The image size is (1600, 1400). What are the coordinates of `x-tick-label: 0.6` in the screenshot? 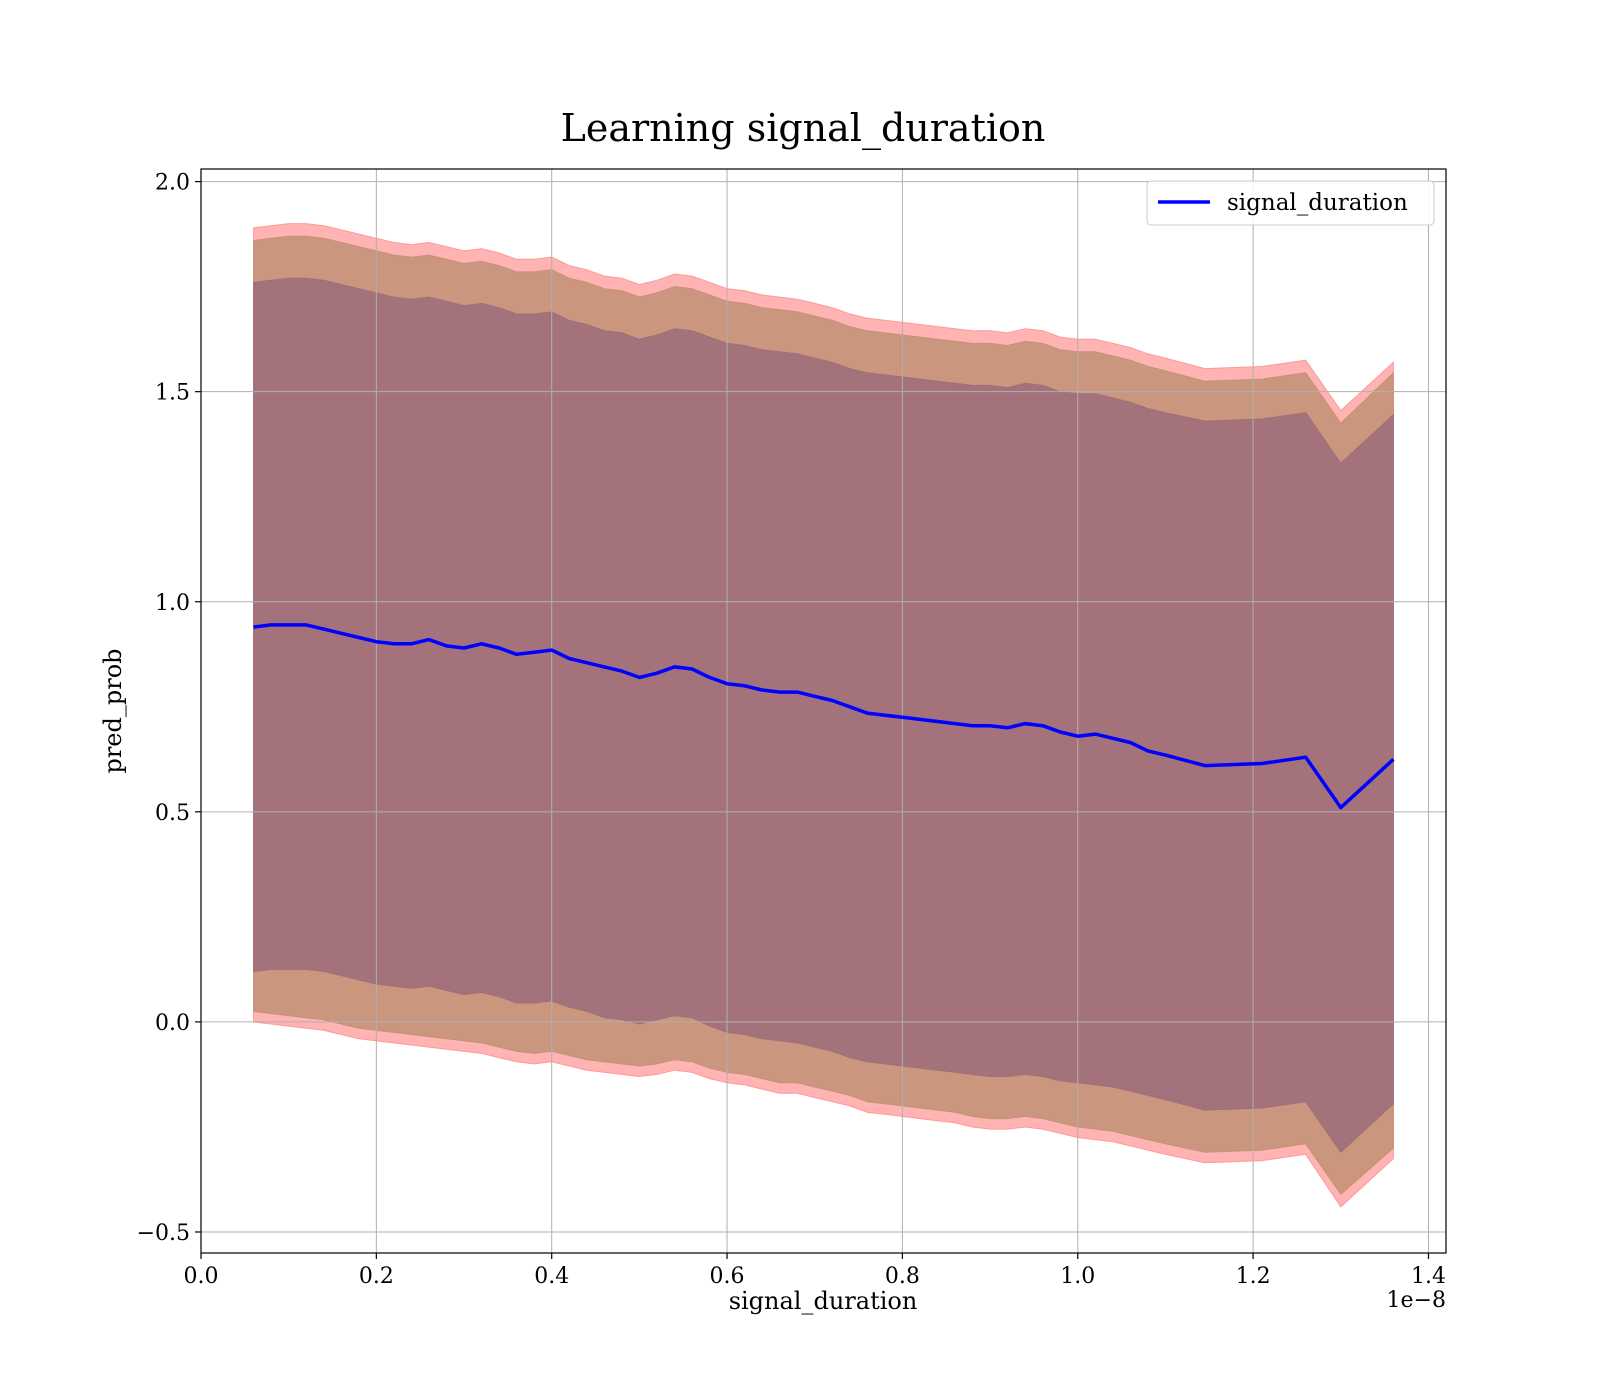 It's located at (727, 1276).